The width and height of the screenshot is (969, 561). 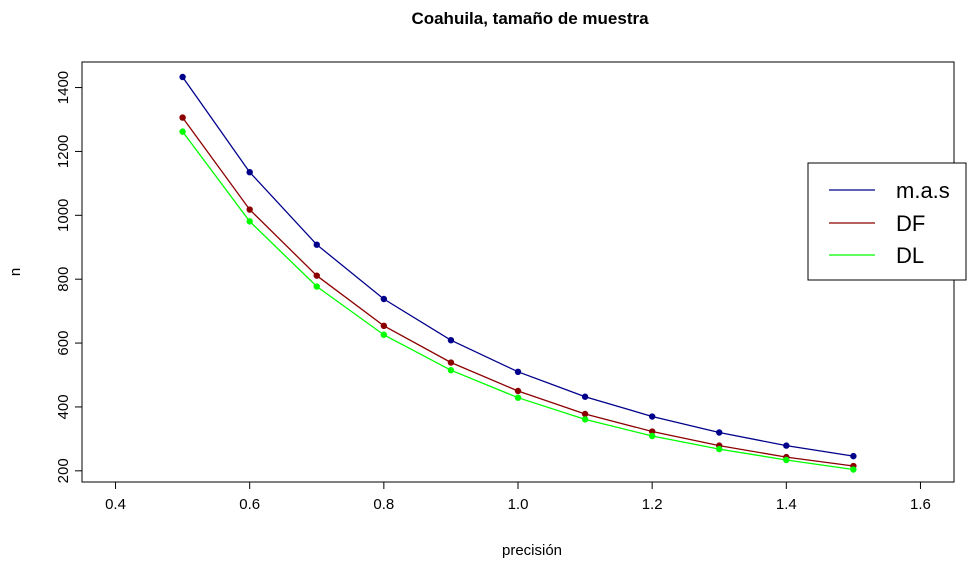 I want to click on y-tick-label: 200, so click(x=63, y=470).